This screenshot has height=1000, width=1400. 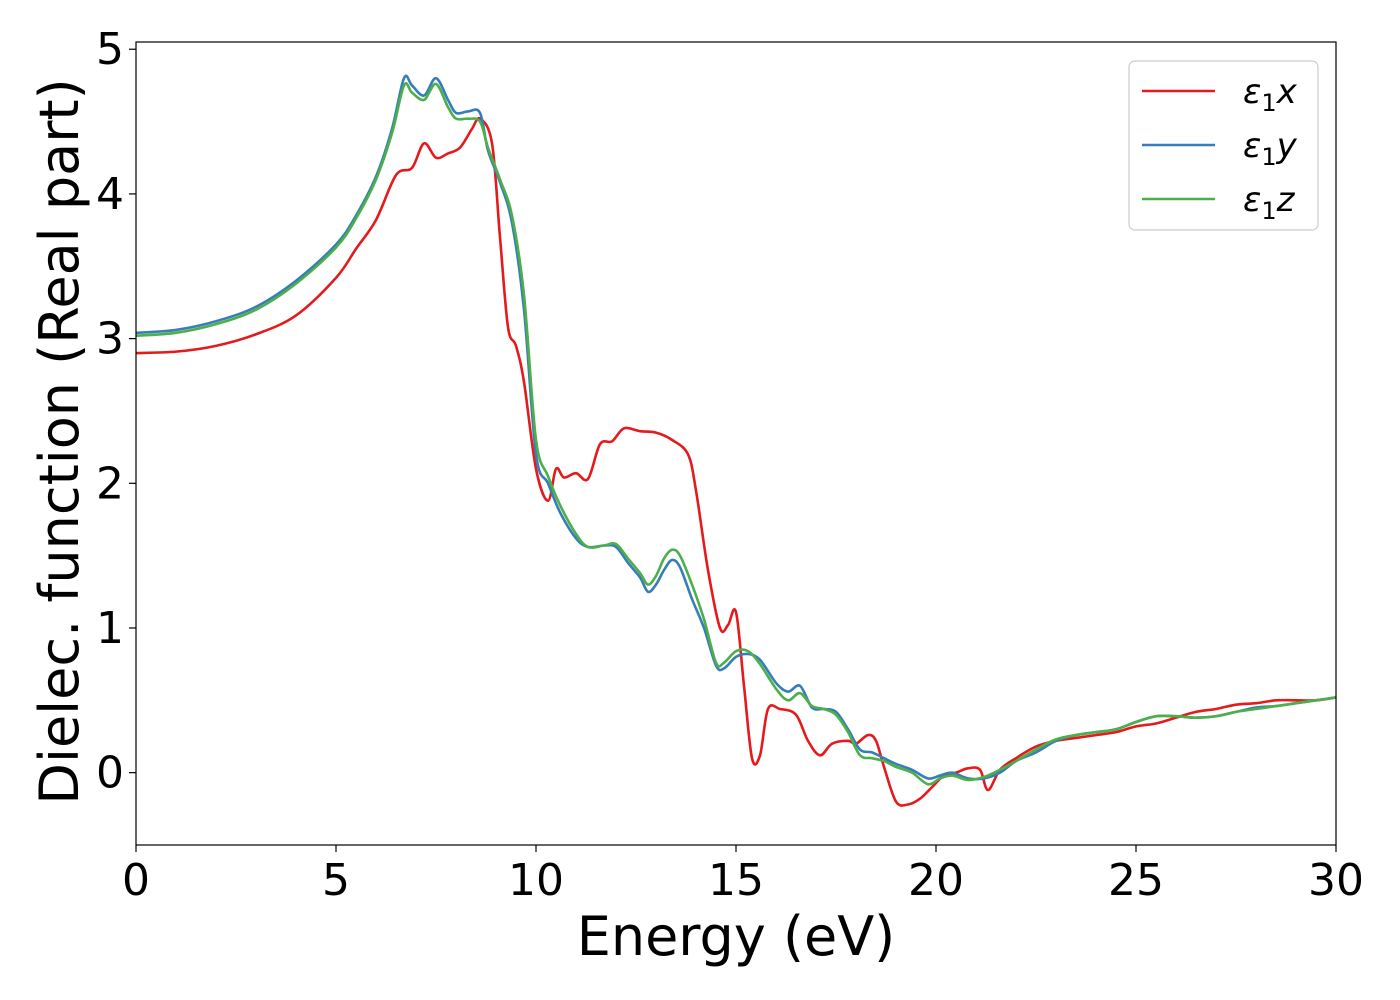 I want to click on x-tick-label: 10, so click(x=536, y=880).